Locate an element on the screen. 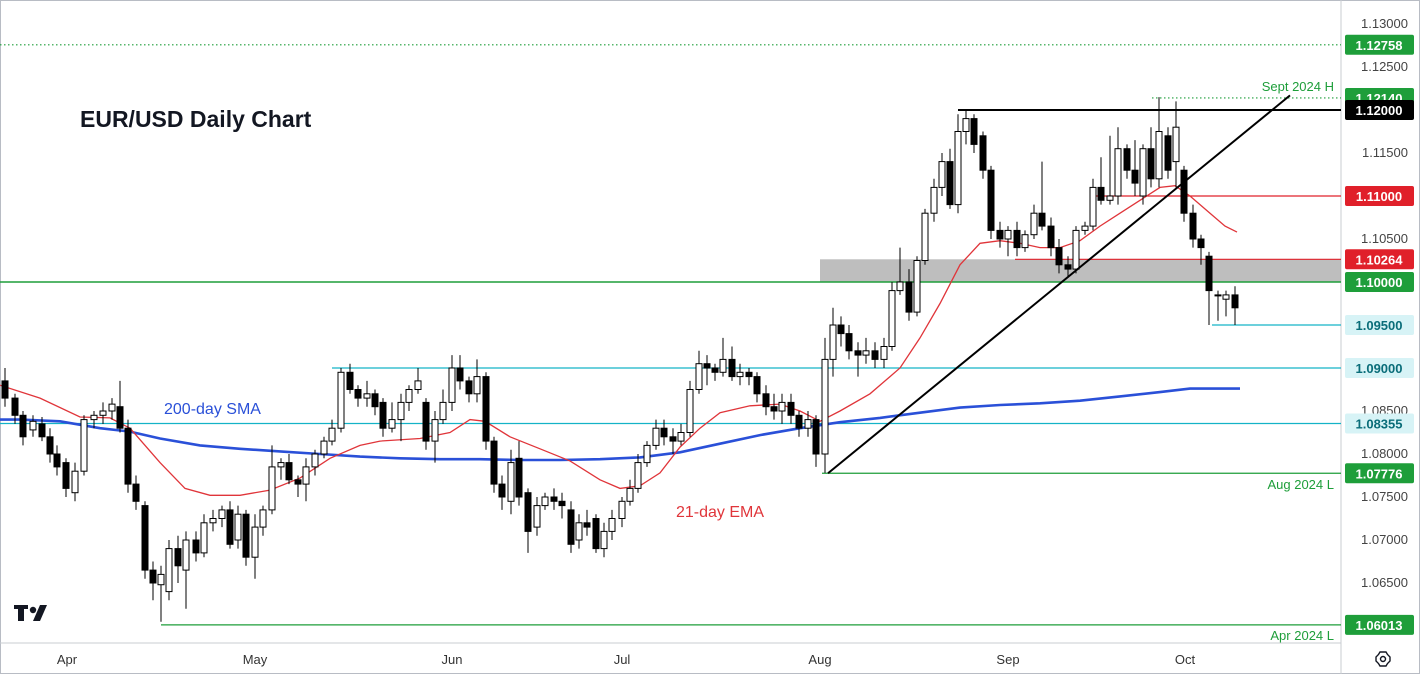  month-label-jul: Jul is located at coordinates (622, 659).